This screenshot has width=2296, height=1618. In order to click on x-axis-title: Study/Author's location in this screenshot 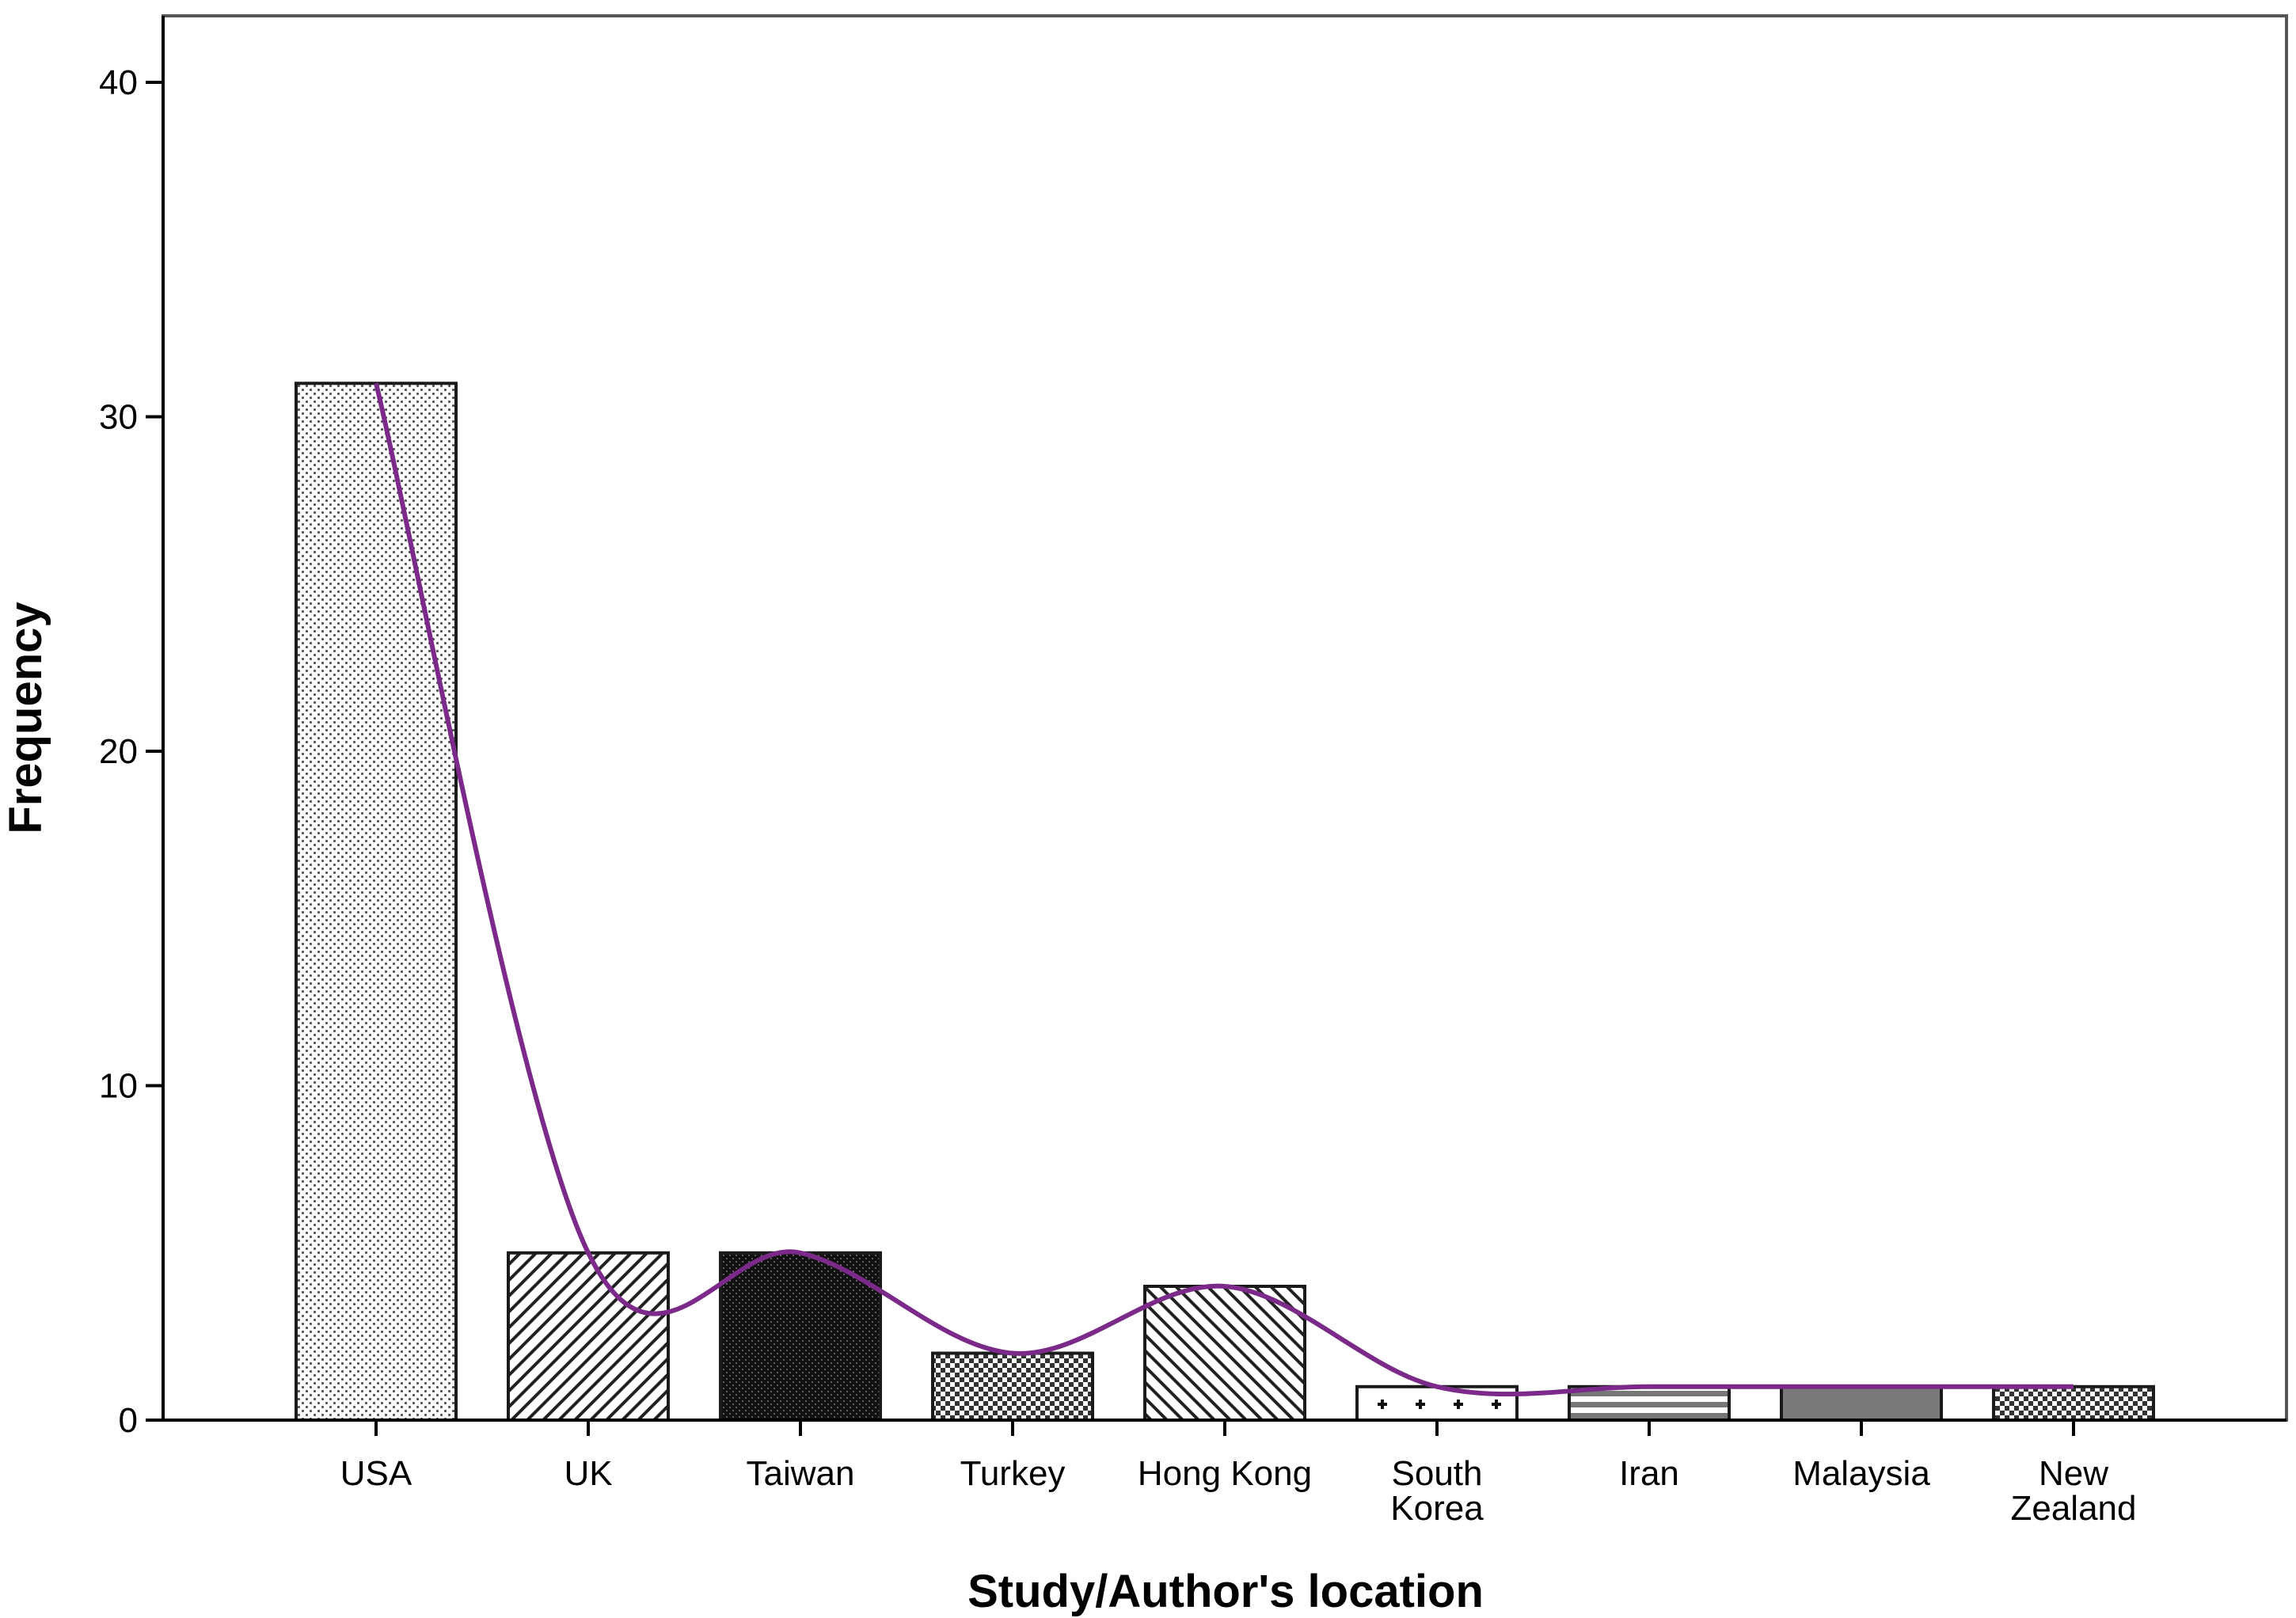, I will do `click(1225, 1592)`.